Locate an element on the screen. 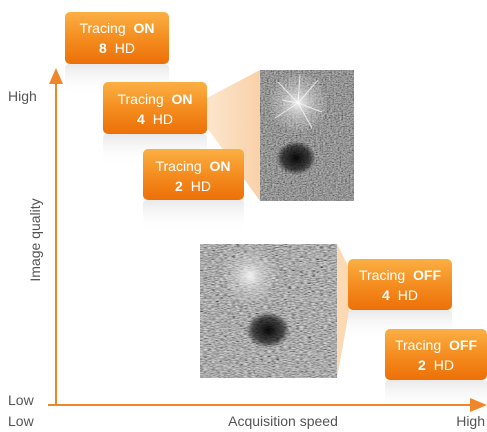 The image size is (487, 432). badge-tracing-on-4hd: Tracing ON 4 HD is located at coordinates (155, 108).